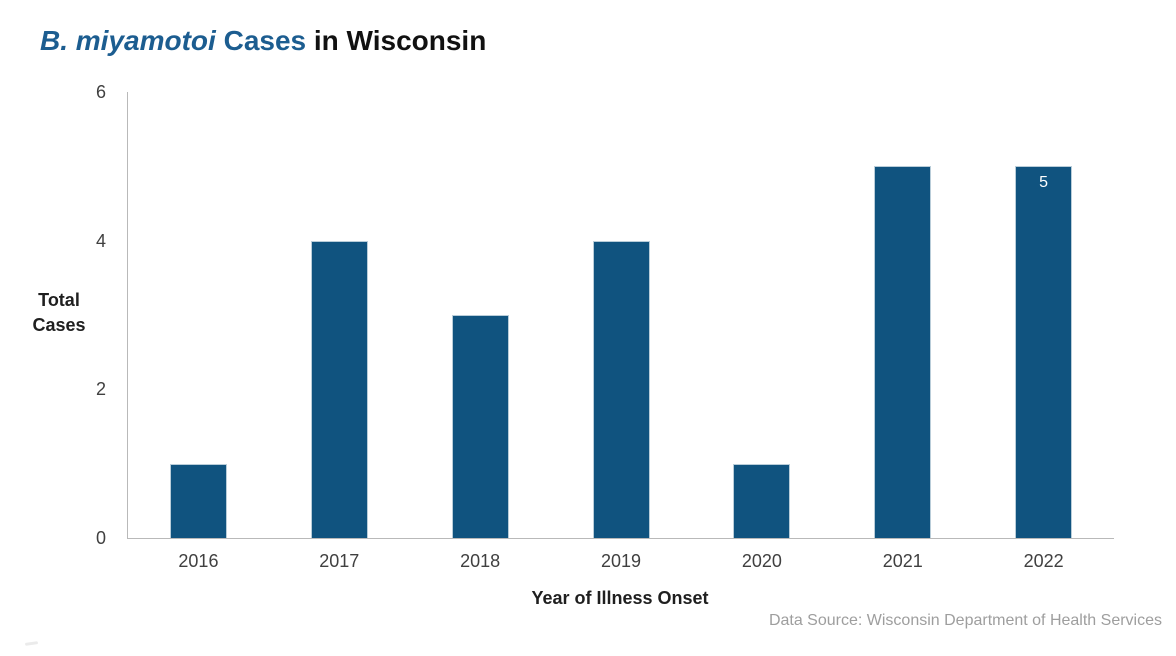  I want to click on bar-2017, so click(339, 389).